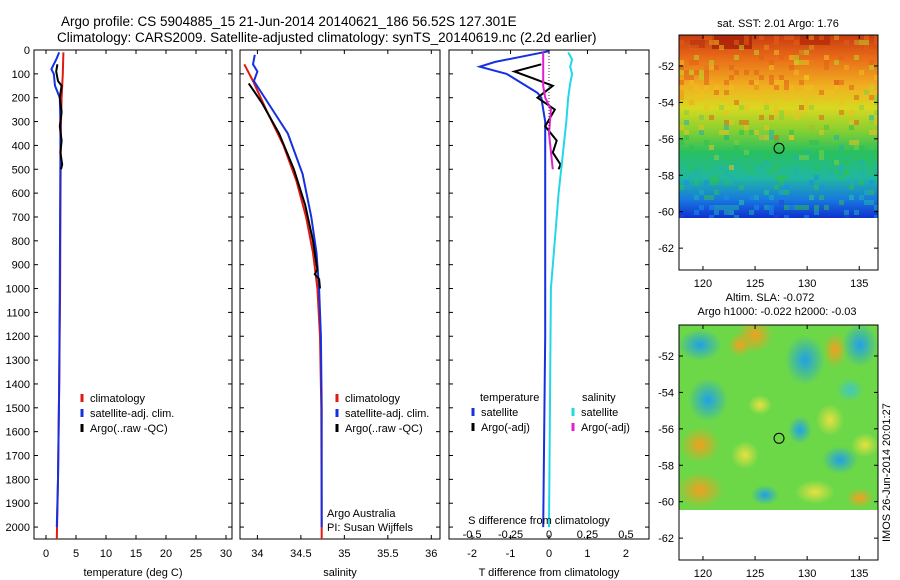 This screenshot has height=580, width=900. Describe the element at coordinates (859, 284) in the screenshot. I see `x-tick-label: 135` at that location.